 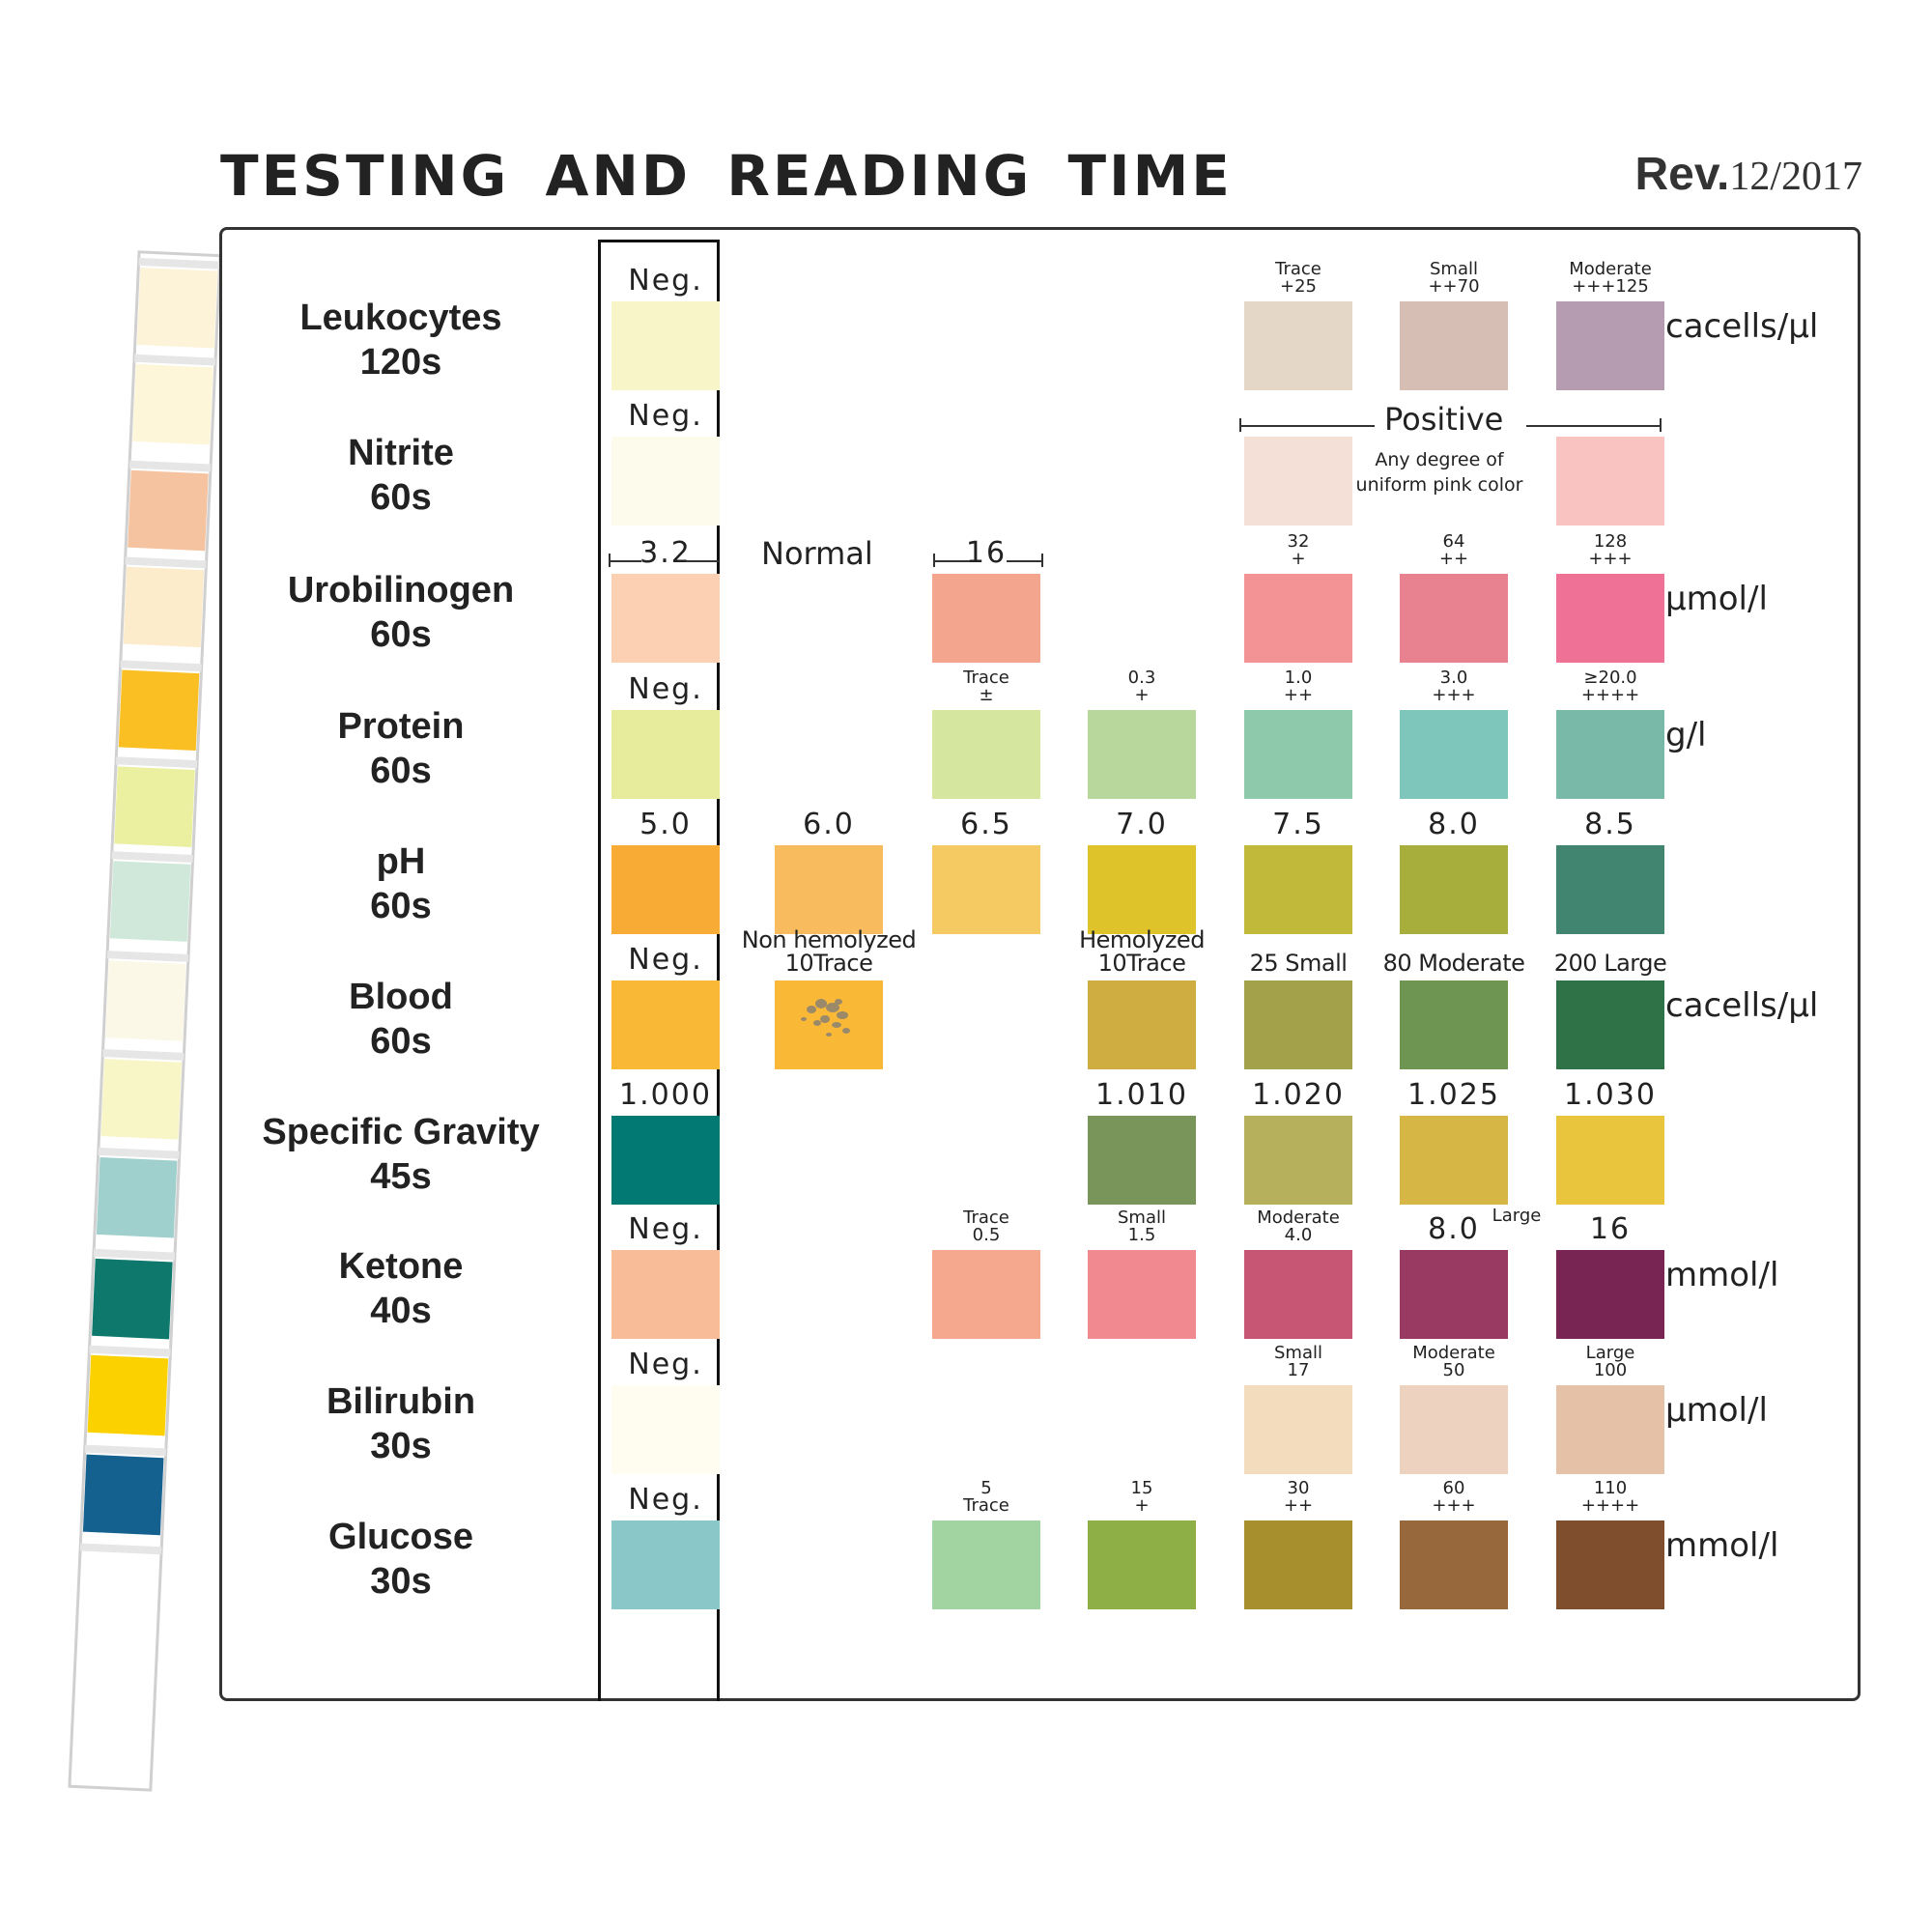 What do you see at coordinates (726, 176) in the screenshot?
I see `page-title: TESTING AND READING TIME` at bounding box center [726, 176].